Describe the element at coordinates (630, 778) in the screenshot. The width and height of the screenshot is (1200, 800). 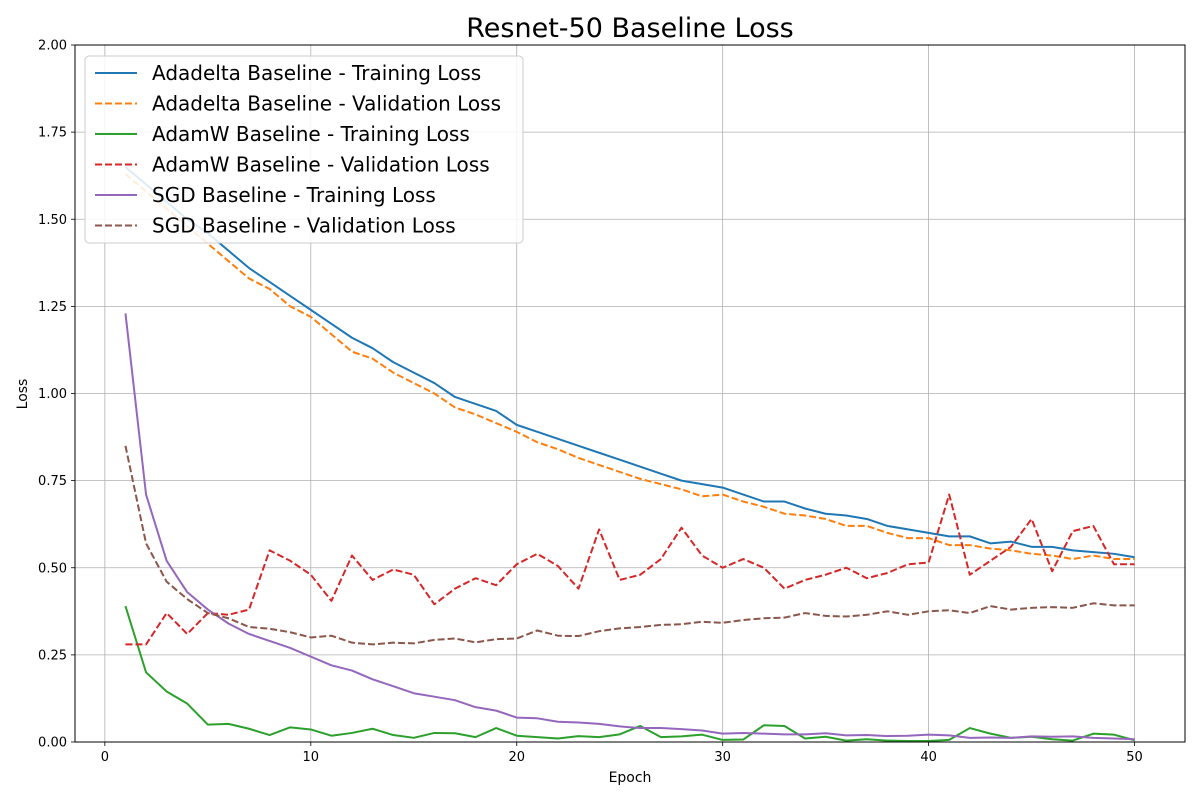
I see `x-axis-label: Epoch` at that location.